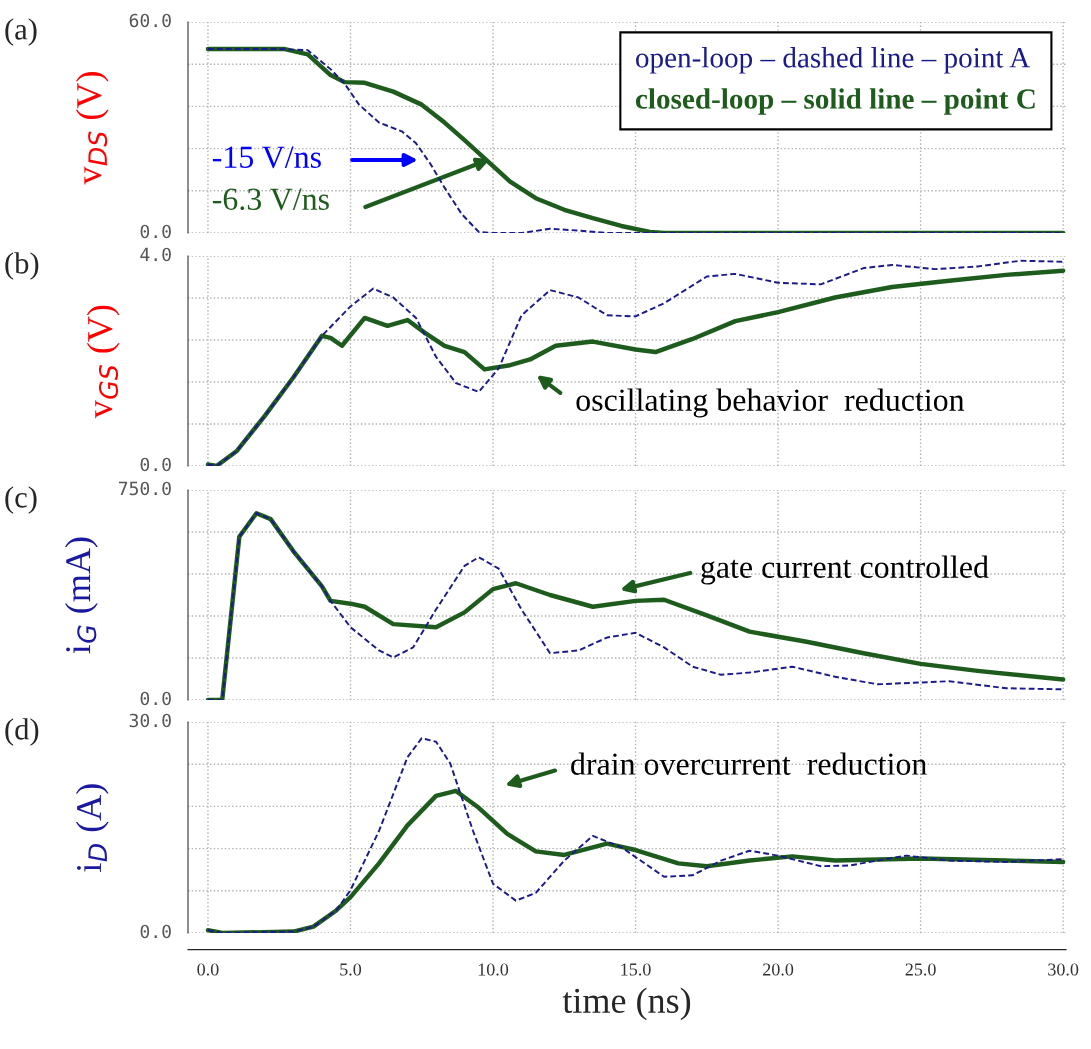  What do you see at coordinates (626, 1004) in the screenshot?
I see `x-axis-title: time (ns)` at bounding box center [626, 1004].